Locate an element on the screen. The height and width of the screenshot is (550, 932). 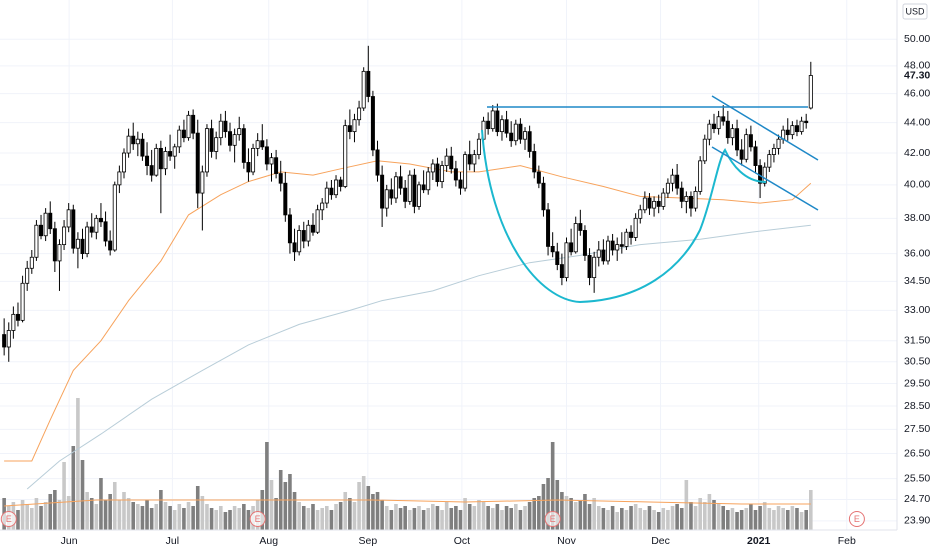
x-tick-label: Sep is located at coordinates (367, 541).